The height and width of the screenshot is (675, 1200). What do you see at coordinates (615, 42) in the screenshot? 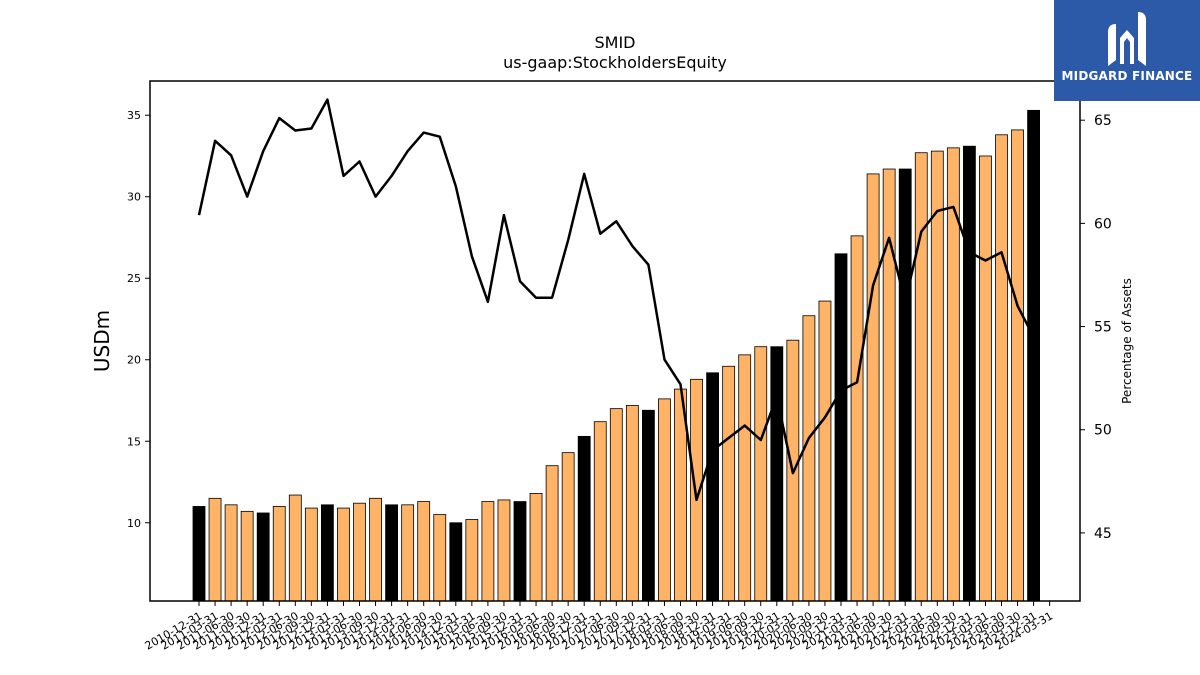
I see `chart-title: SMID` at bounding box center [615, 42].